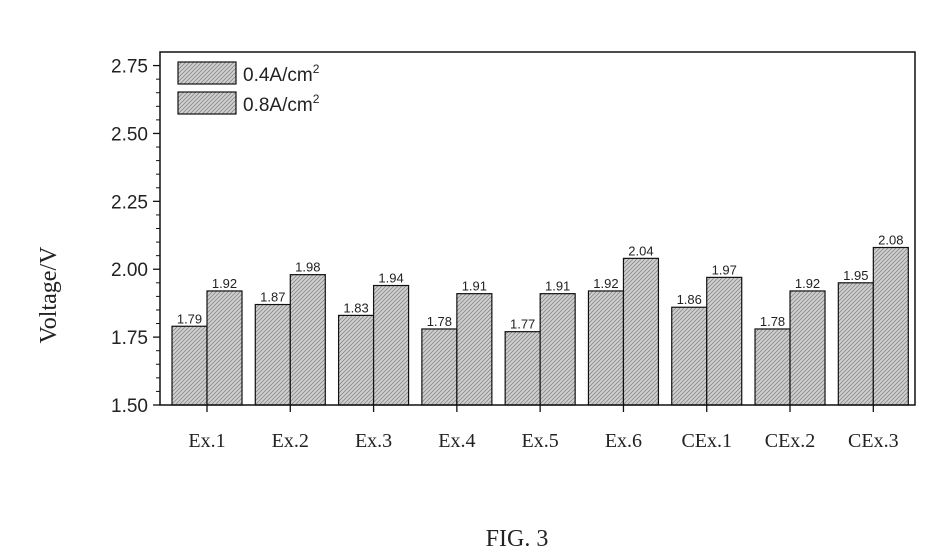  I want to click on legend-label: 0.8A/cm2, so click(281, 104).